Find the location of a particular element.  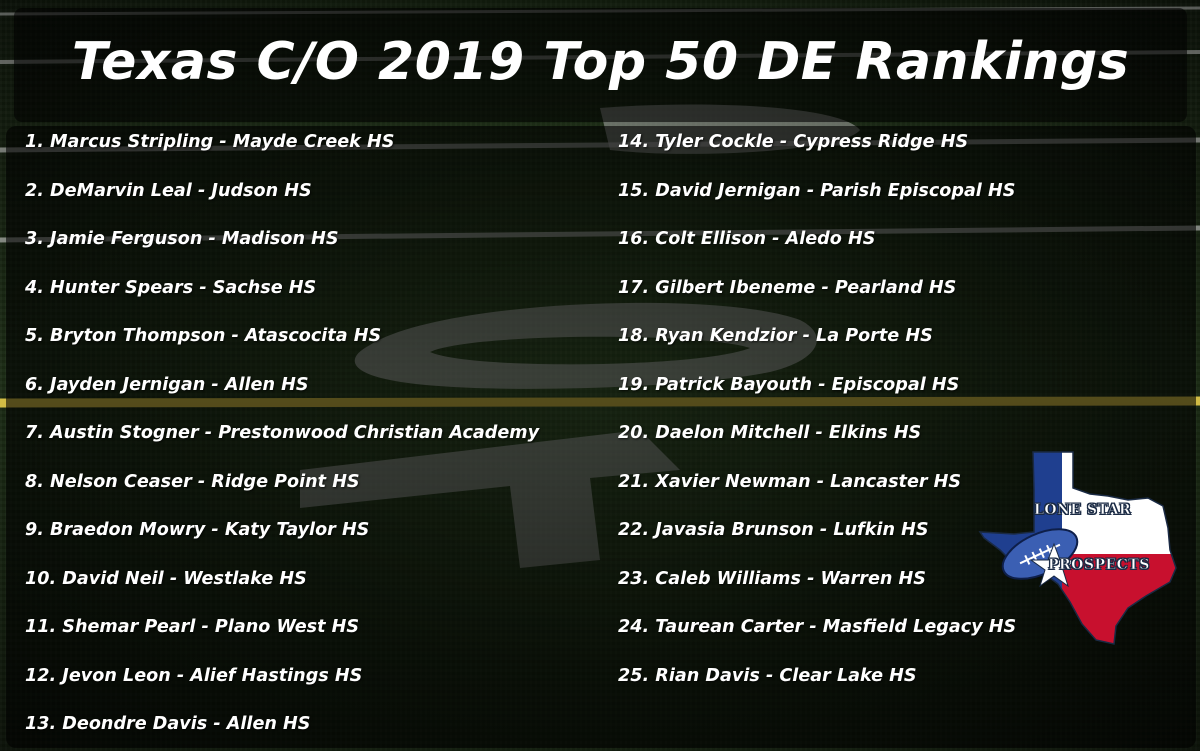

ranking-item: 15. David Jernigan - Parish Episcopal HS is located at coordinates (817, 190).